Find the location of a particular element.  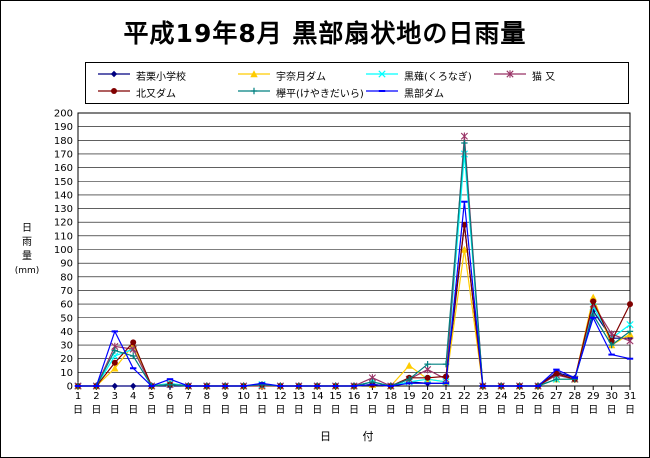

x-tick-suffix-18: 日 is located at coordinates (391, 410).